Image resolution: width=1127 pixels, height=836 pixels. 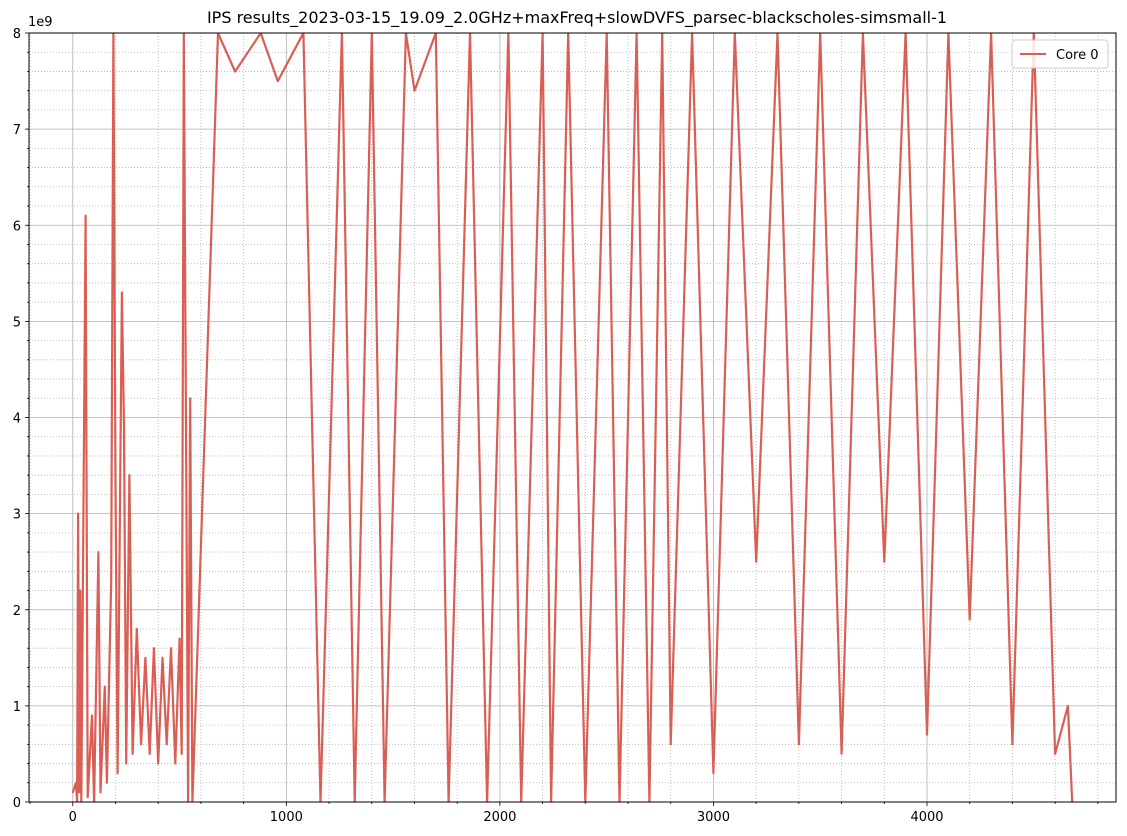 I want to click on y-tick-label: 0, so click(x=17, y=803).